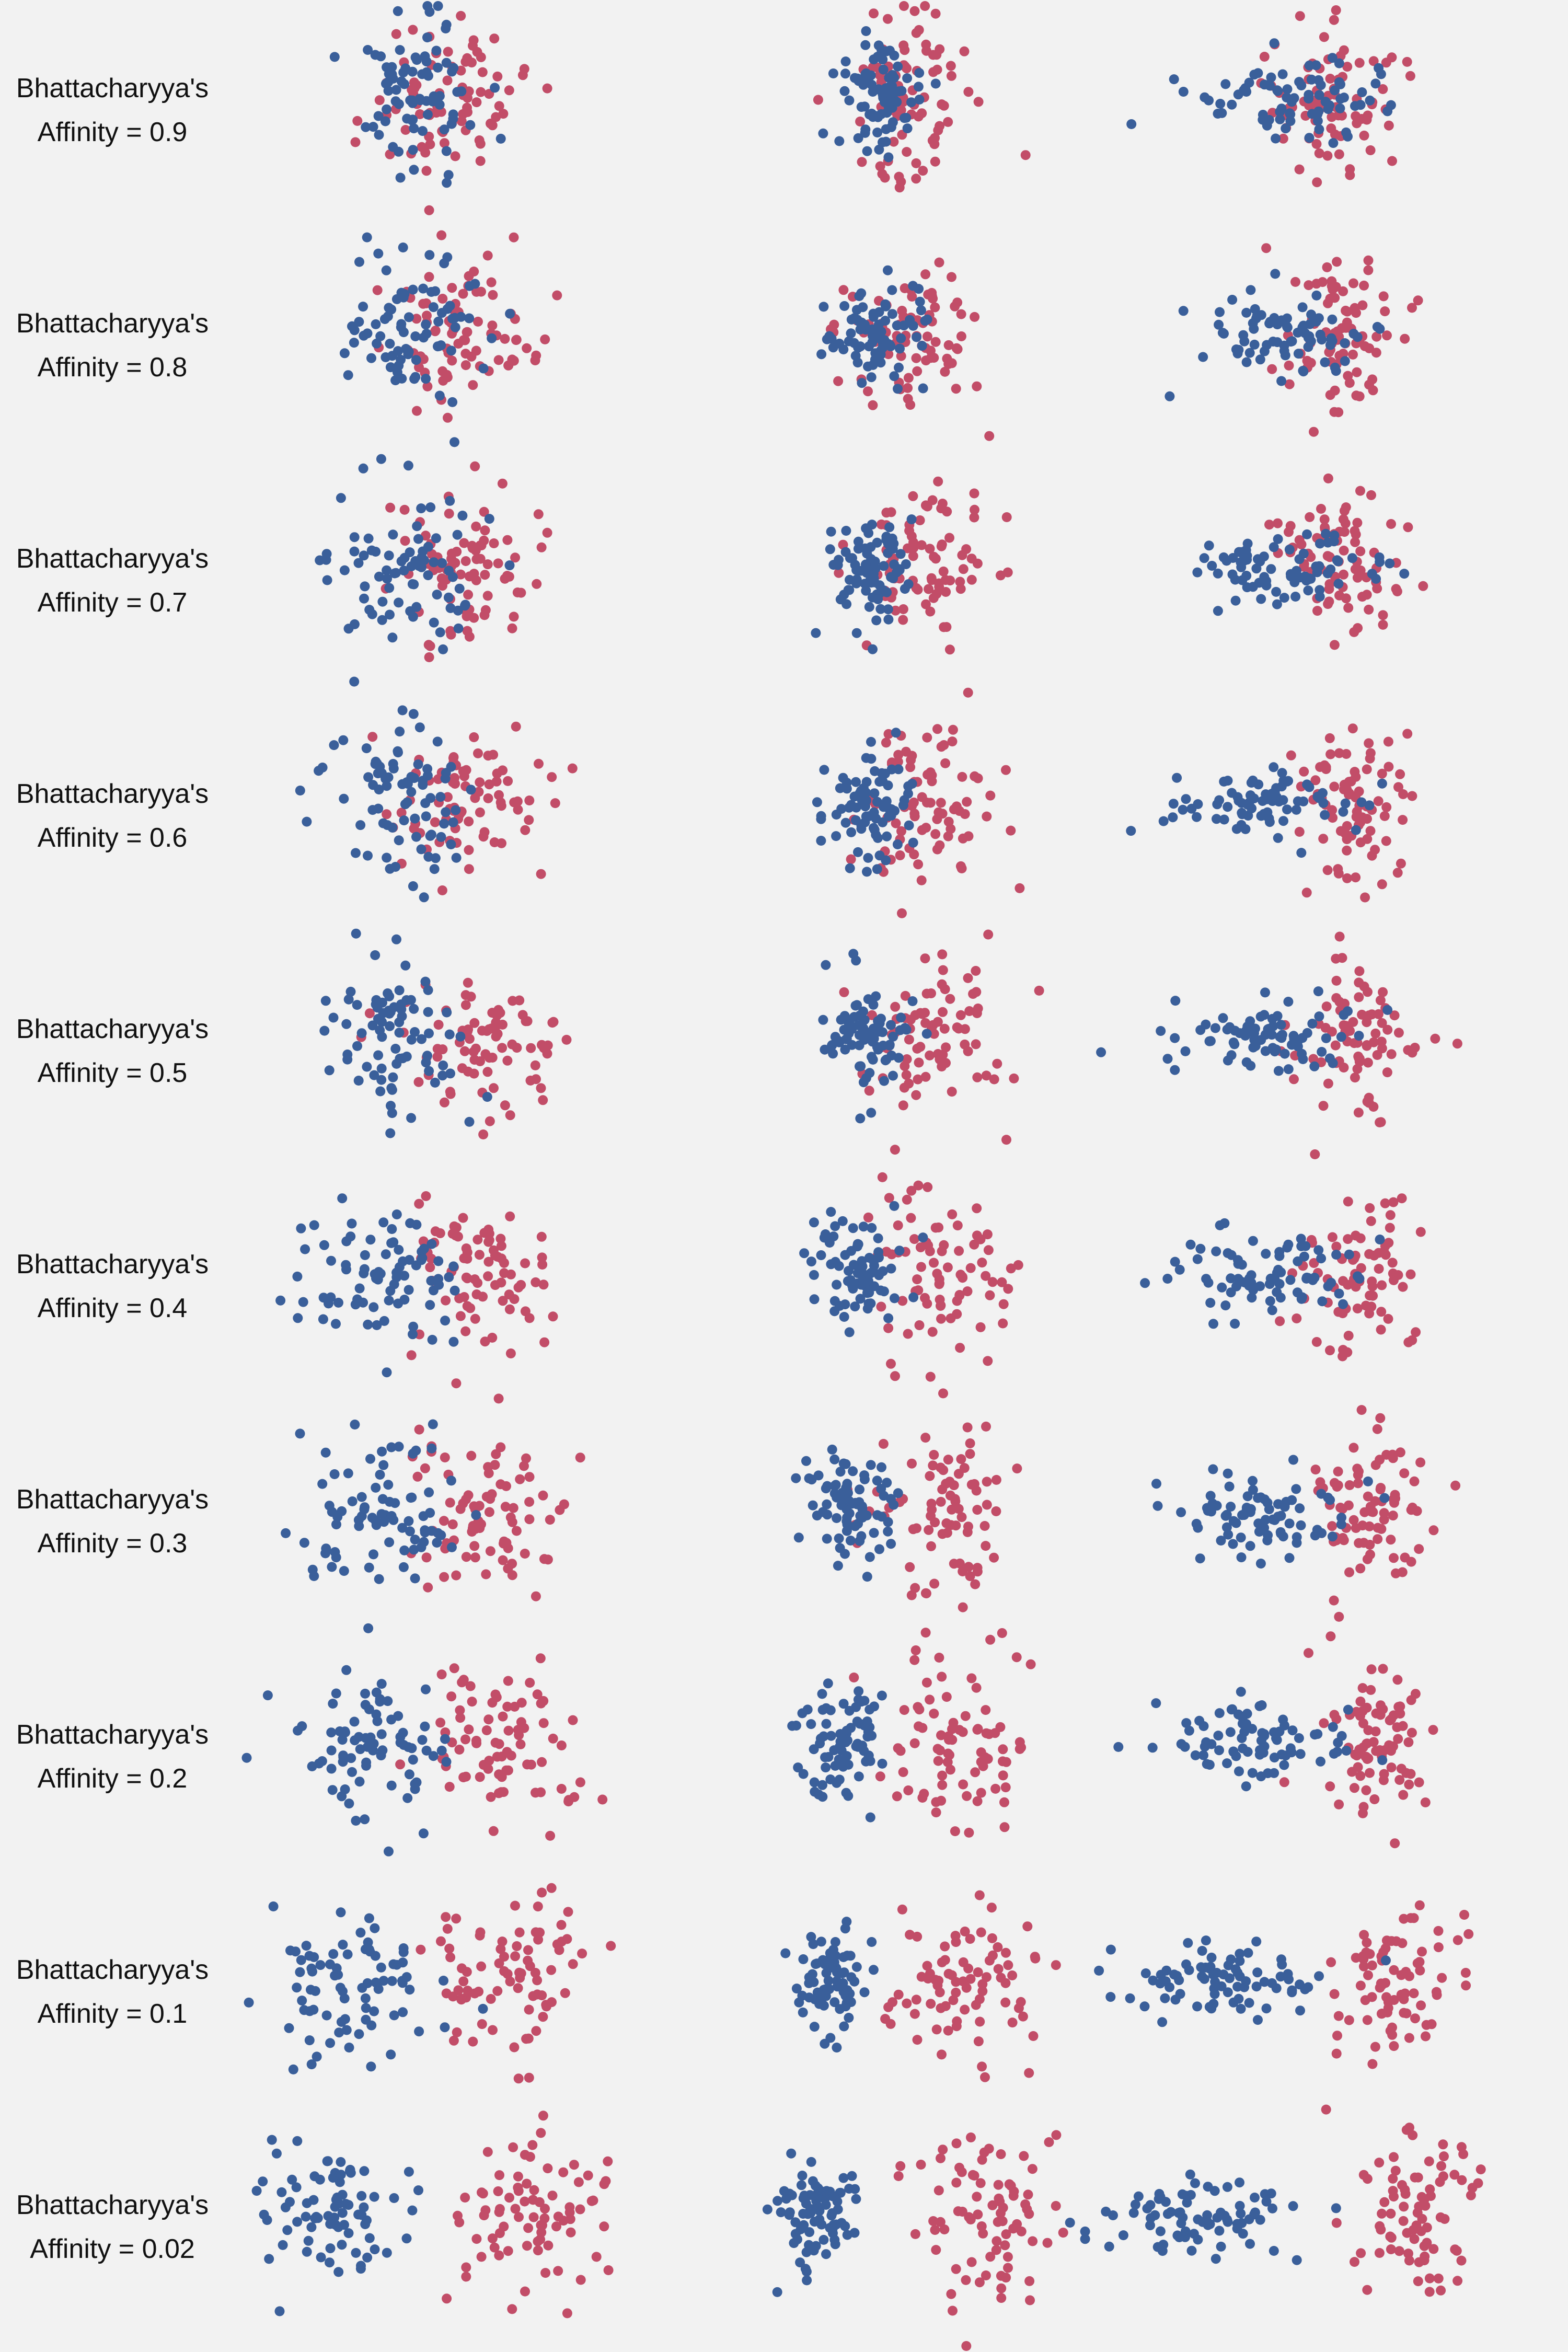  I want to click on scatter-panel-r8-c3, so click(1275, 1740).